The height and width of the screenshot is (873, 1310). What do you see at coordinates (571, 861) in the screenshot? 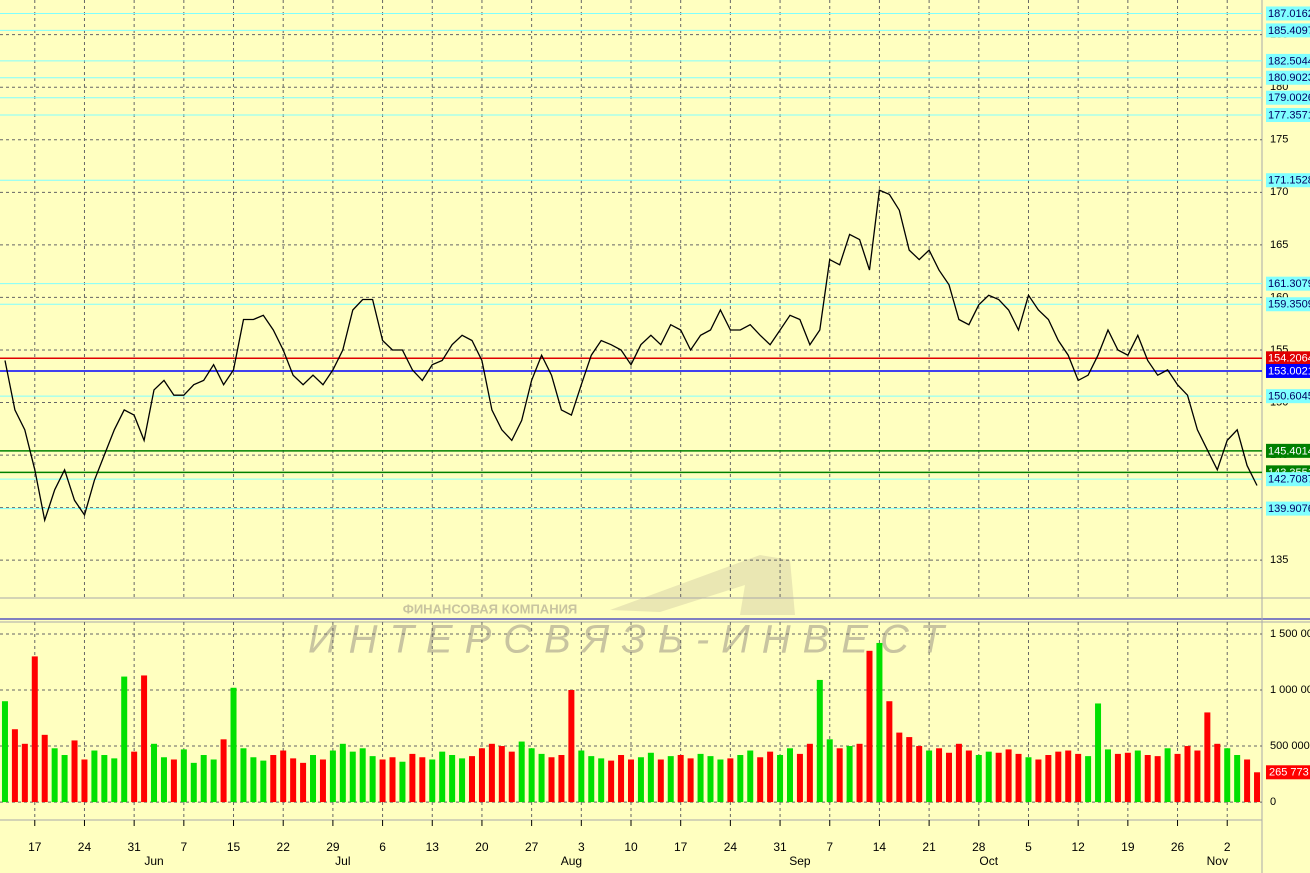
I see `month-label: Aug` at bounding box center [571, 861].